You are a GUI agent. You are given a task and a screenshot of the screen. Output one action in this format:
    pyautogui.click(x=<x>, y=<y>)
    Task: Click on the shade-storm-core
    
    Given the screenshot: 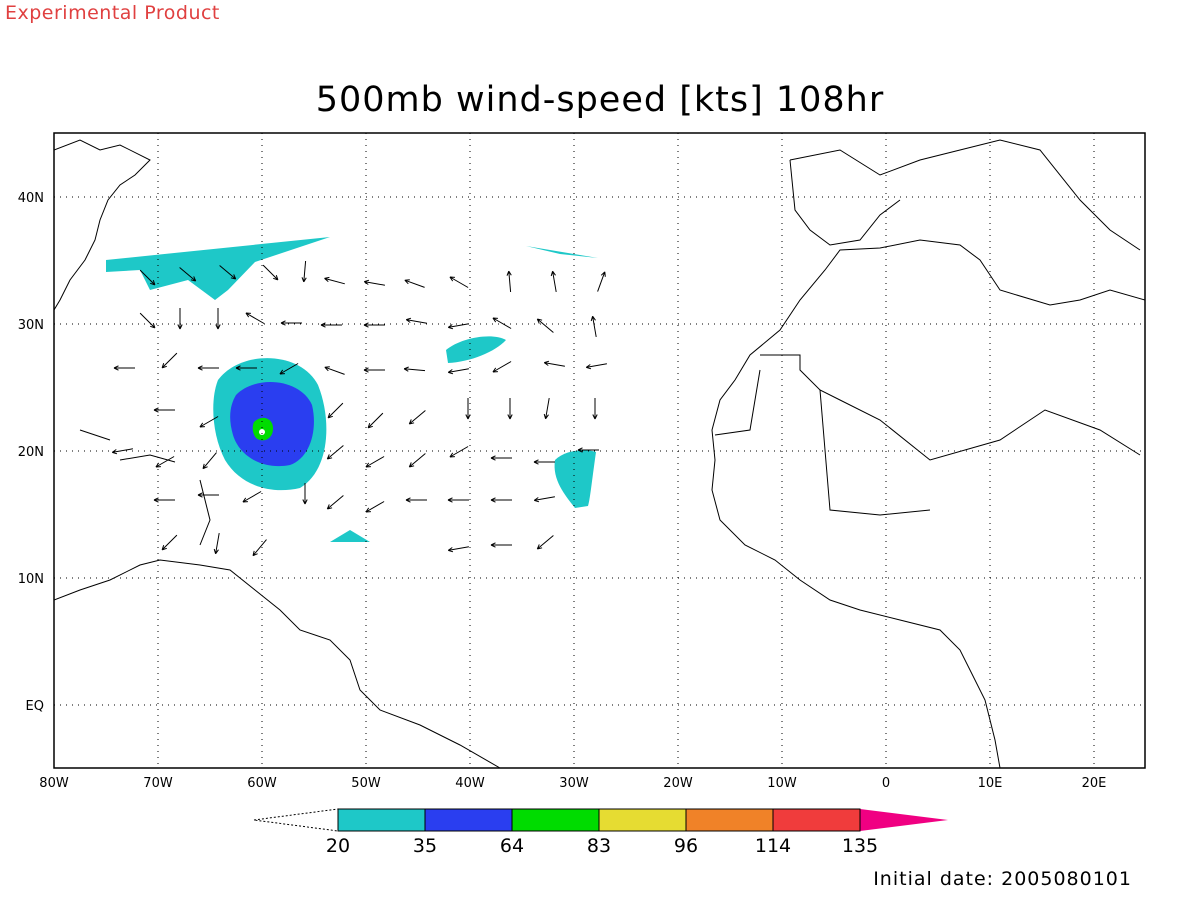 What is the action you would take?
    pyautogui.click(x=263, y=429)
    